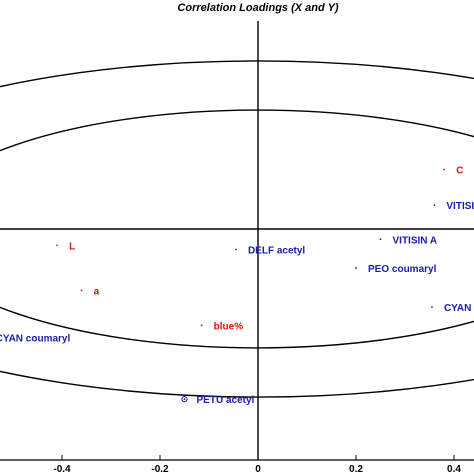 The height and width of the screenshot is (474, 474). What do you see at coordinates (402, 269) in the screenshot?
I see `loading-point-label: PEO coumaryl` at bounding box center [402, 269].